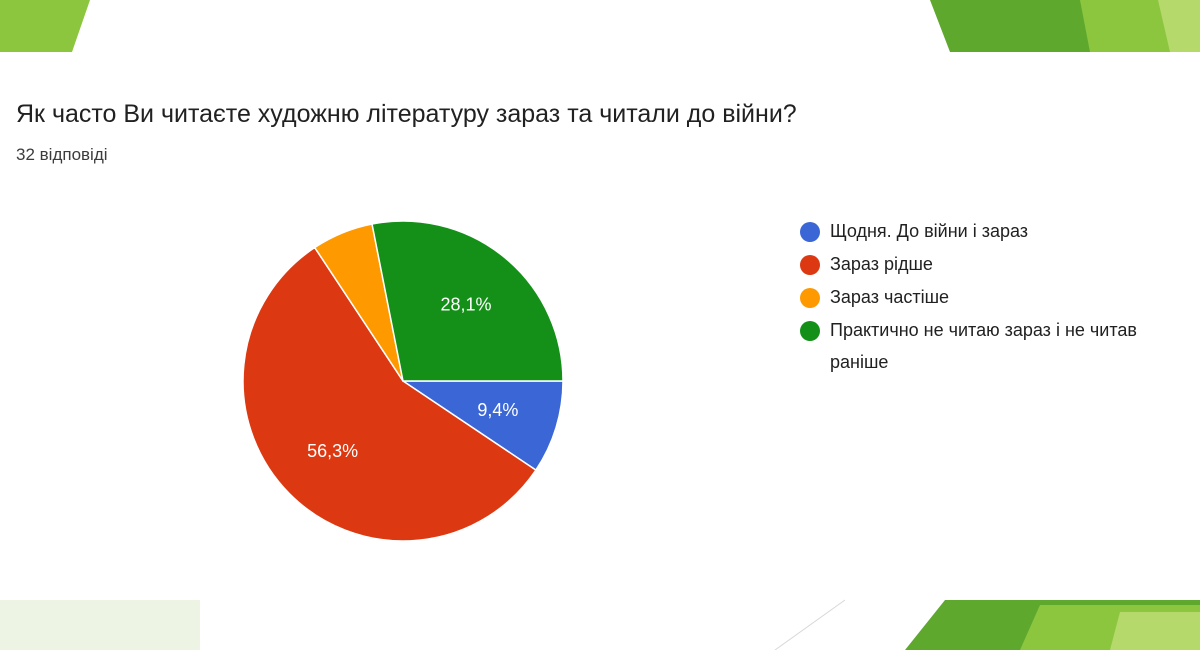 The height and width of the screenshot is (650, 1200). I want to click on legend-label: Зараз частіше, so click(890, 297).